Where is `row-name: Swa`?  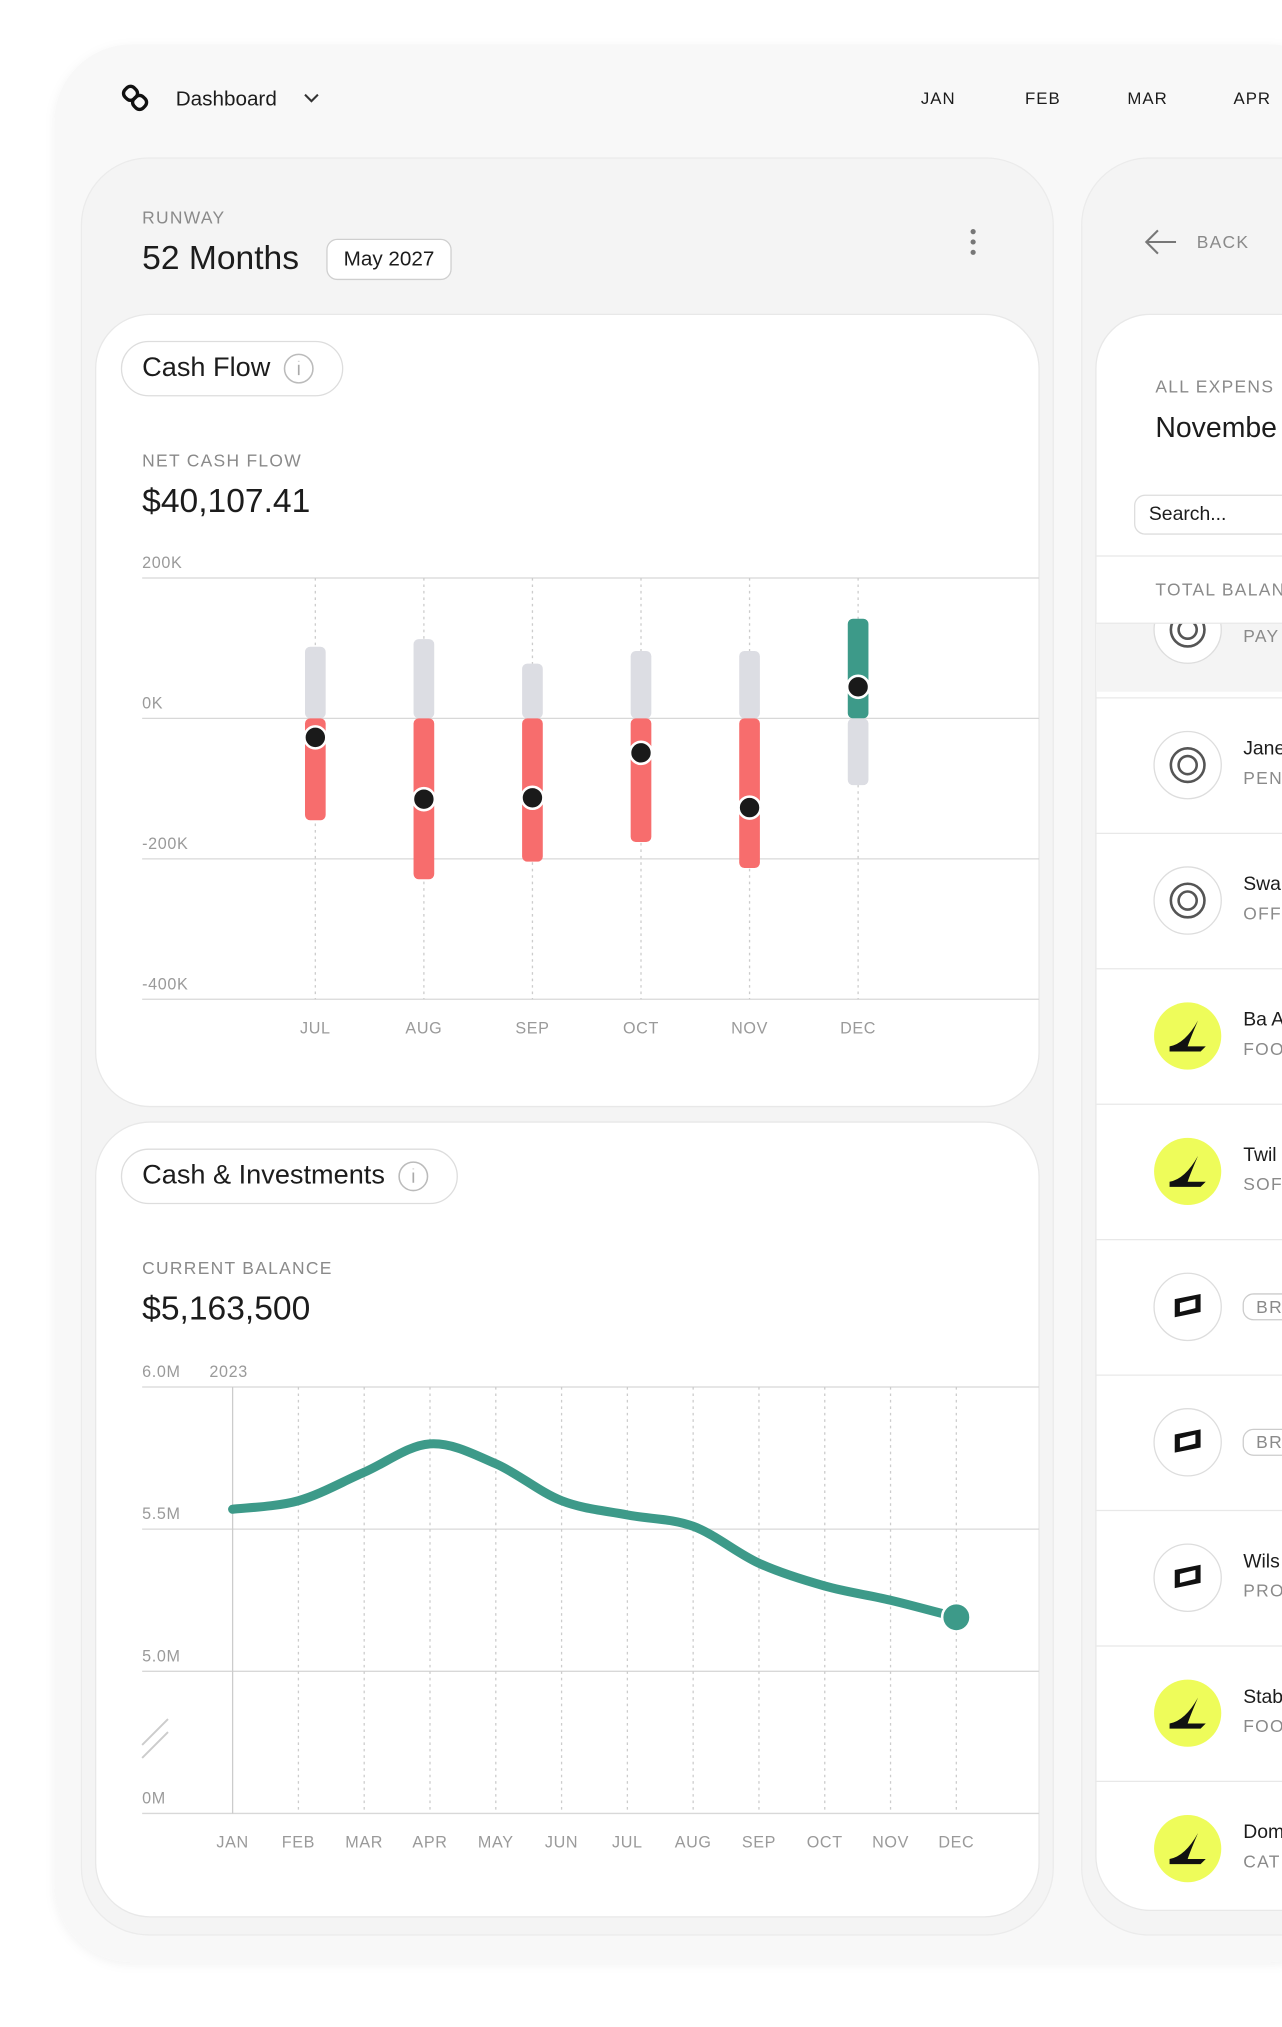 row-name: Swa is located at coordinates (1262, 884).